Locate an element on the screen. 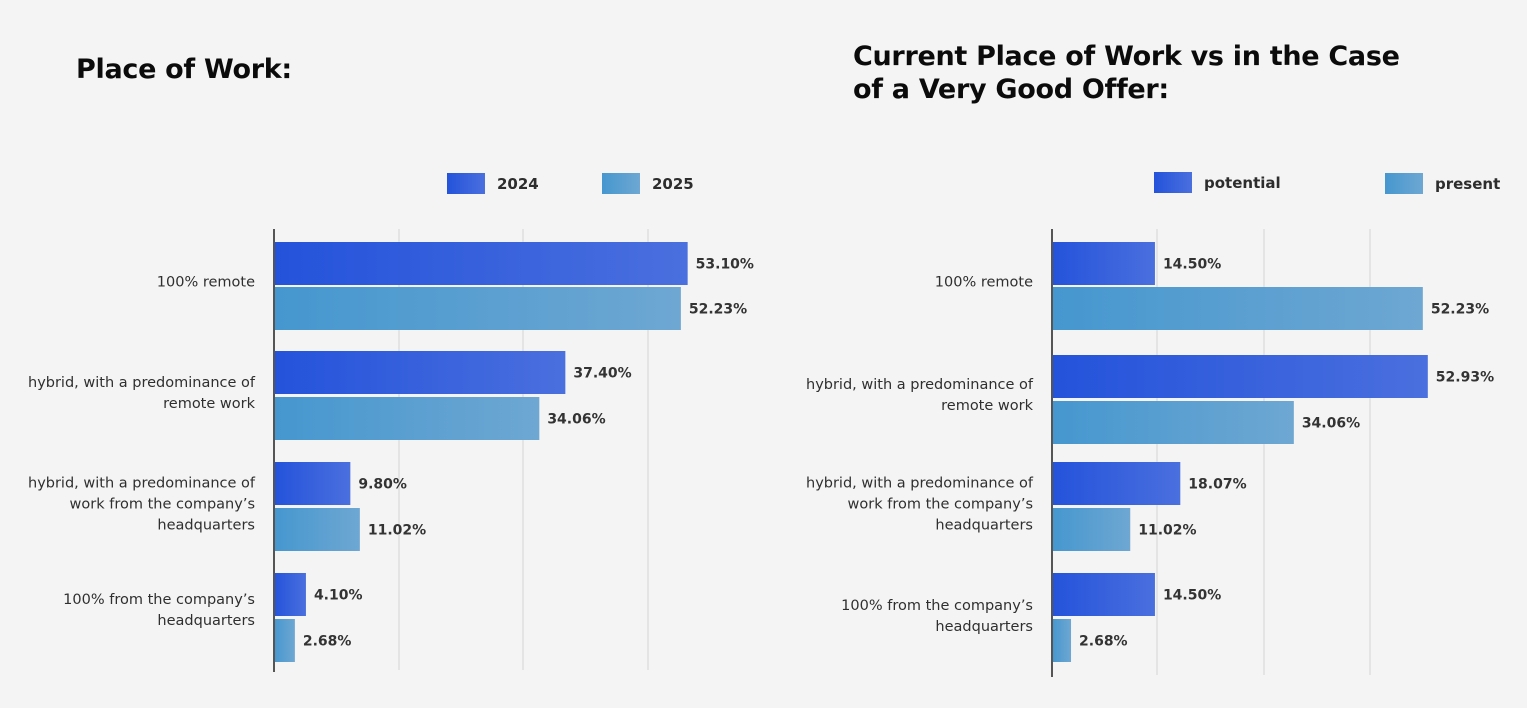  data-label-1-present-2: 11.02% is located at coordinates (1167, 531).